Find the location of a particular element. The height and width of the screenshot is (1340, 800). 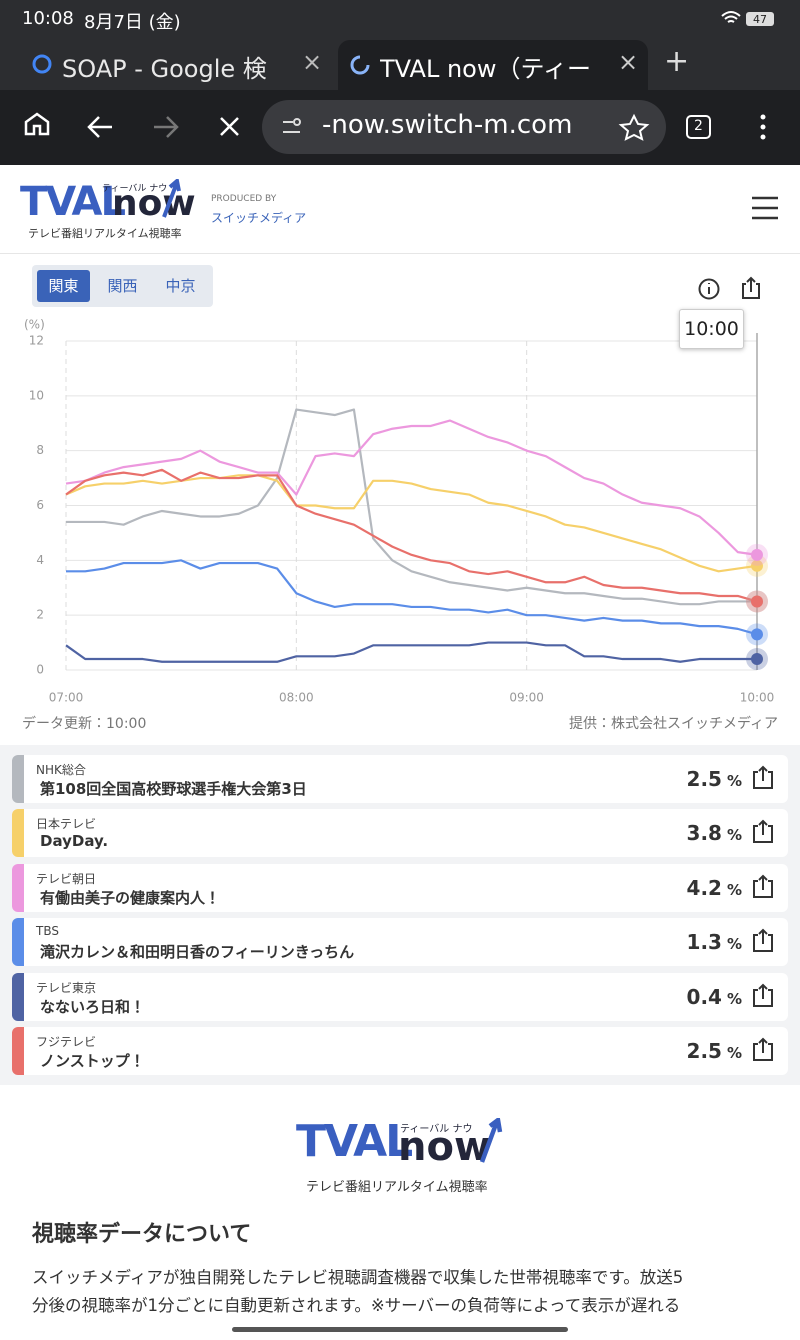

y-axis-label: (%) is located at coordinates (34, 325).